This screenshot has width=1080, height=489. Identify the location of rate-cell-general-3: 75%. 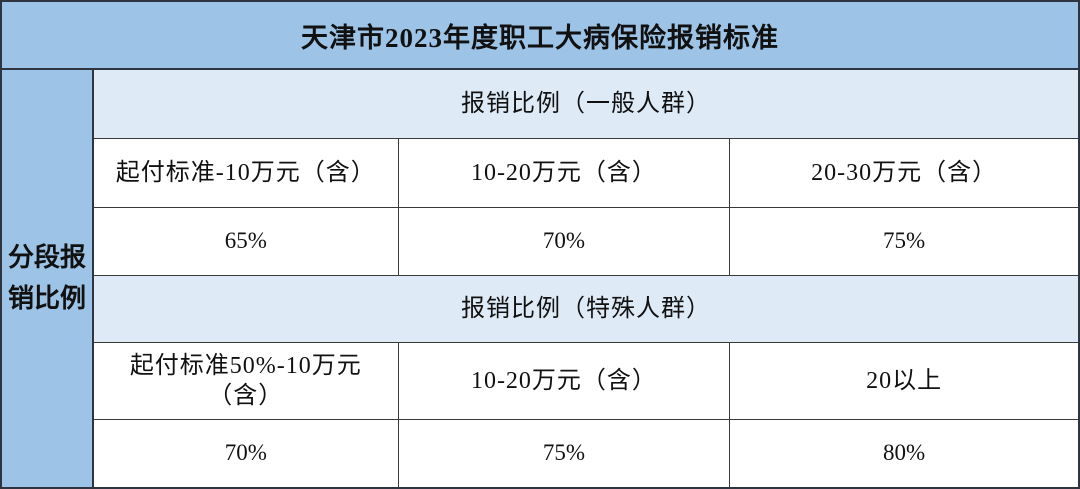
(904, 242).